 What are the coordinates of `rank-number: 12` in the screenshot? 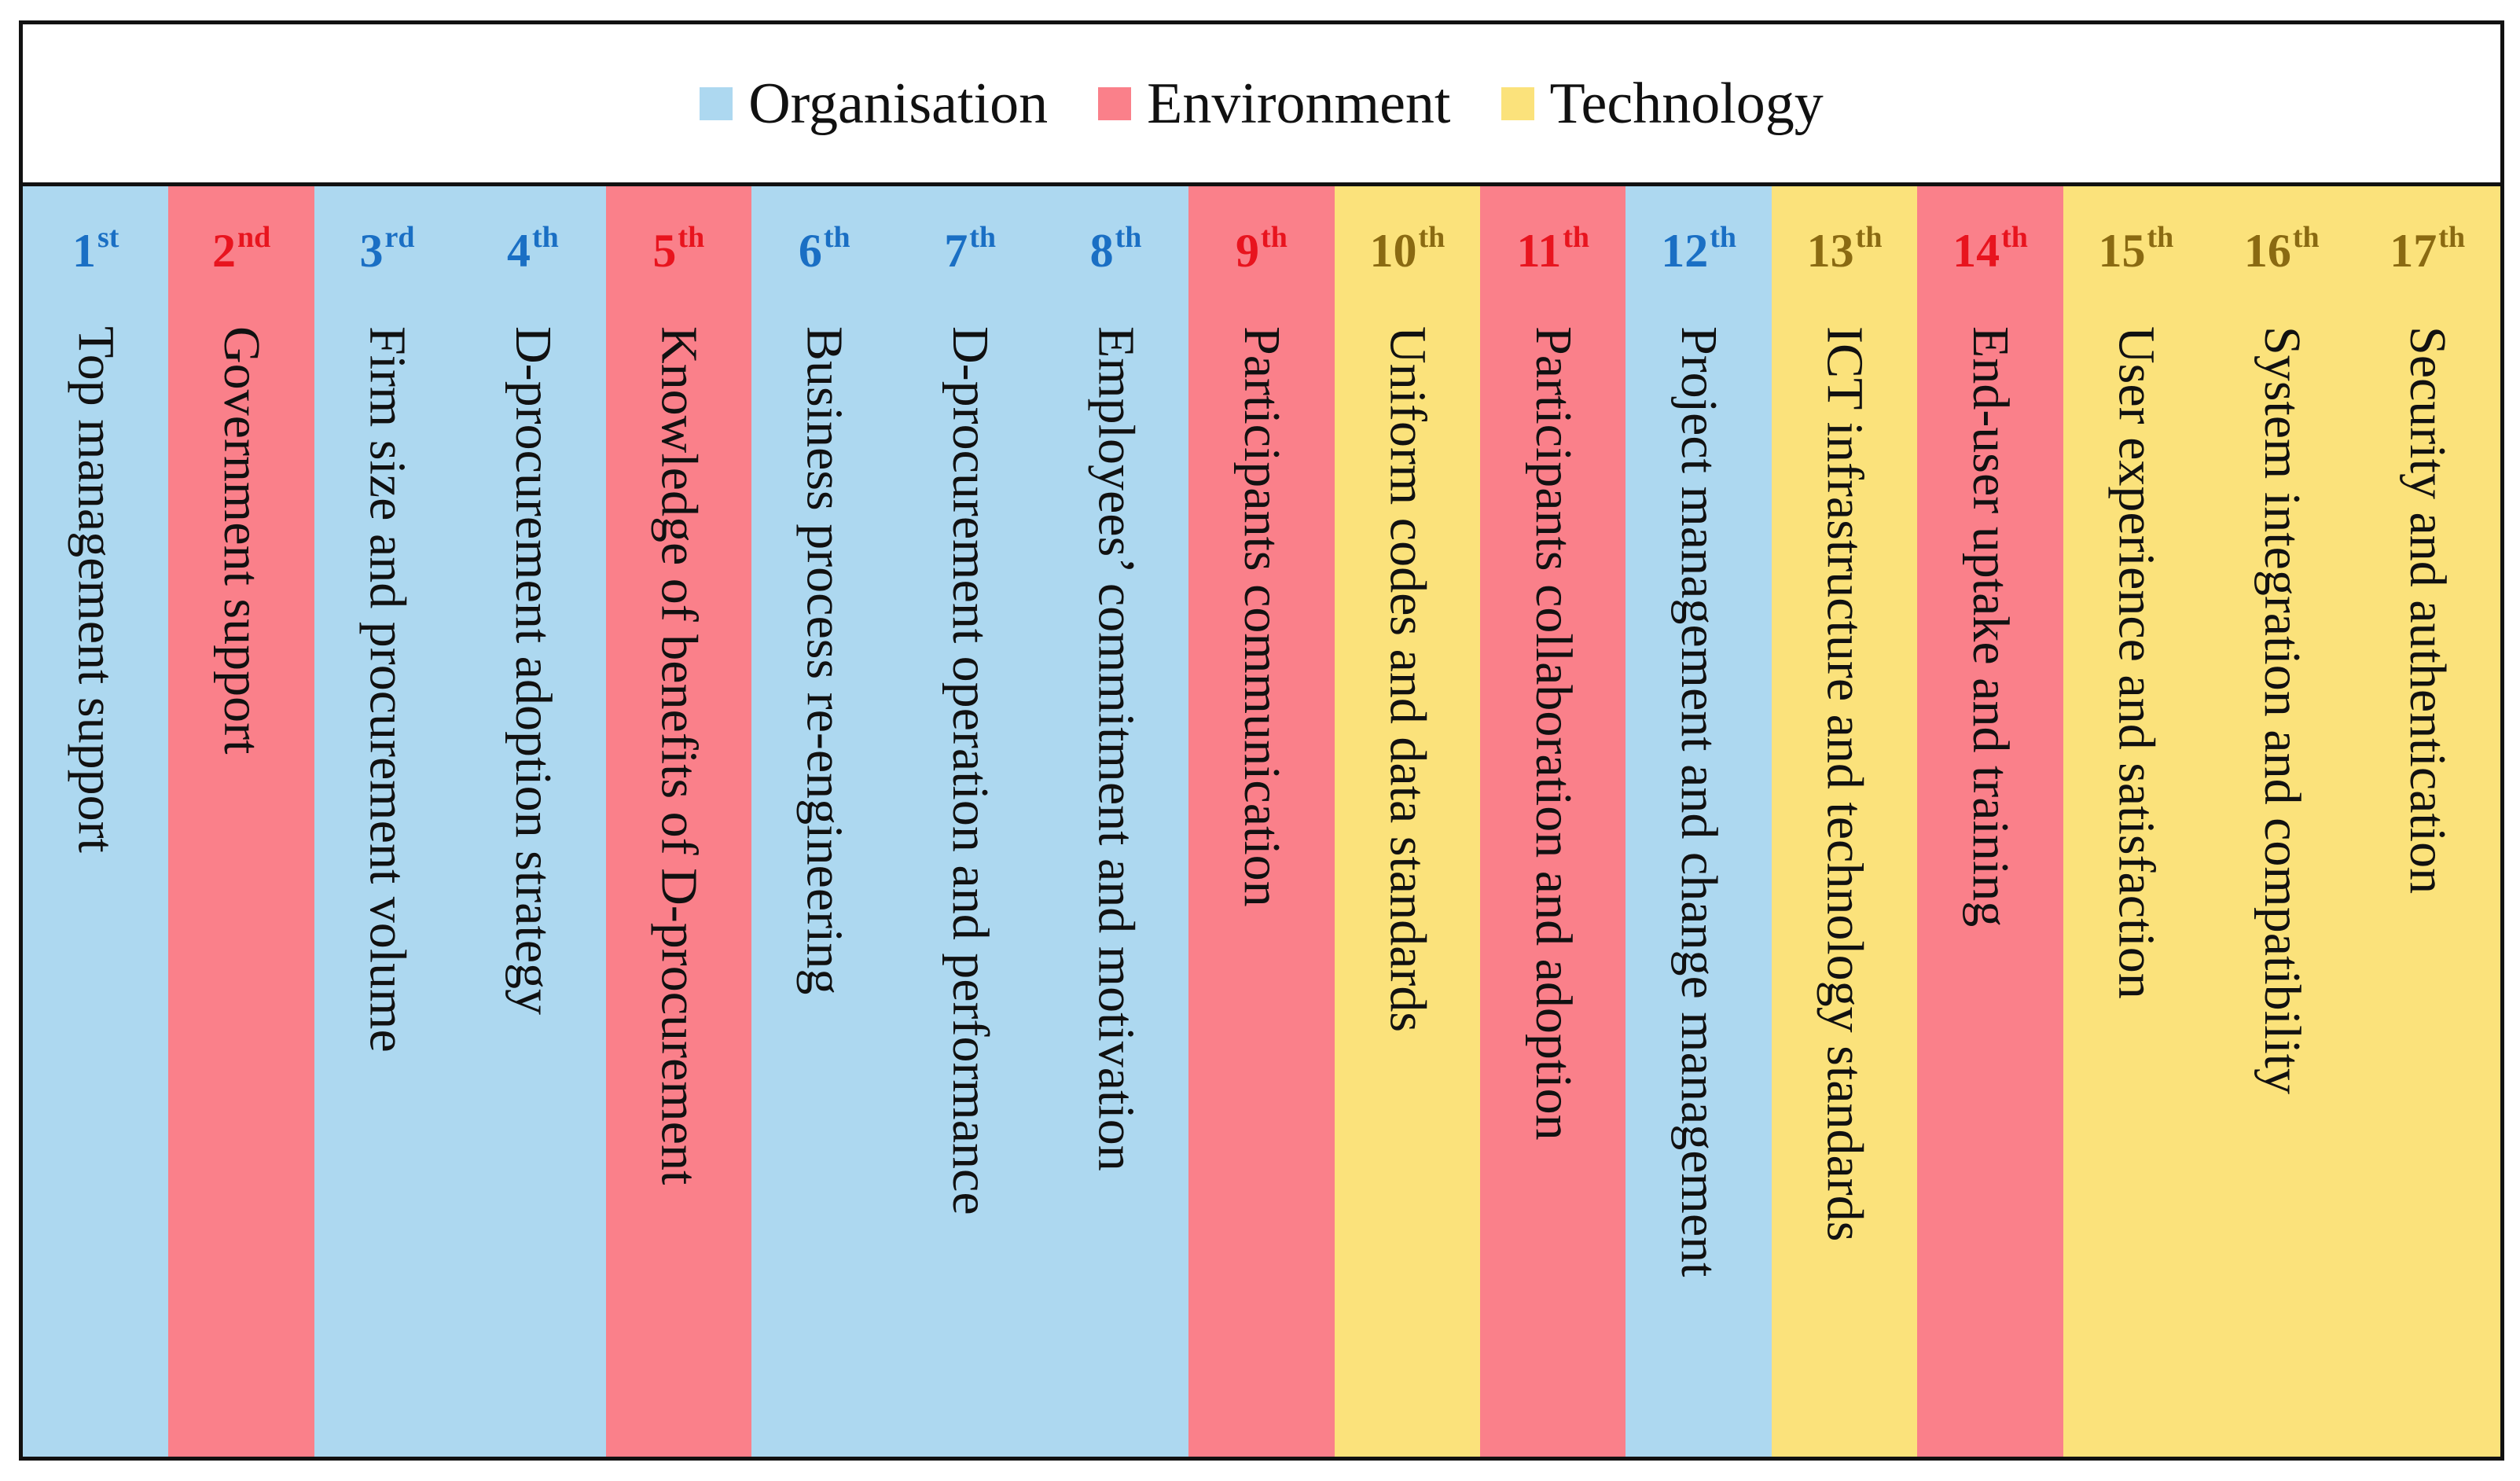 It's located at (1685, 251).